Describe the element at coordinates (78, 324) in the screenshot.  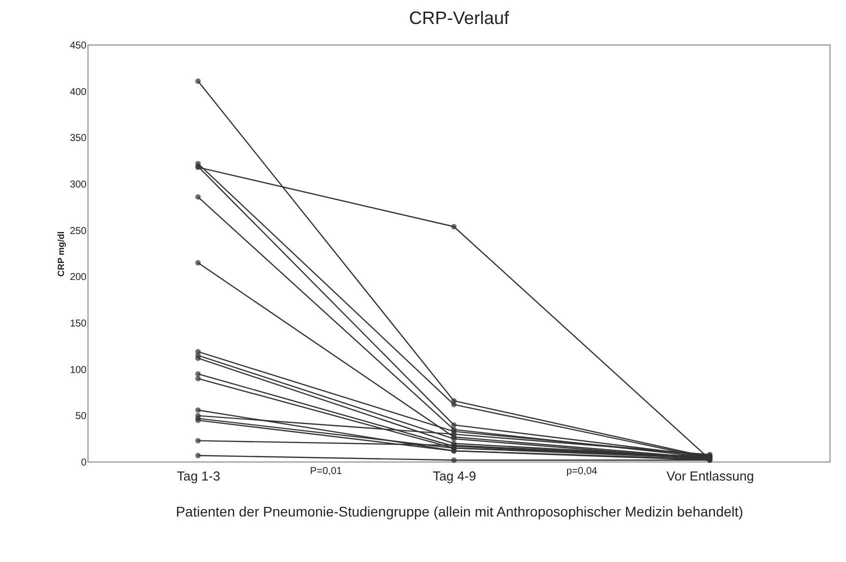
I see `y-tick-label: 150` at that location.